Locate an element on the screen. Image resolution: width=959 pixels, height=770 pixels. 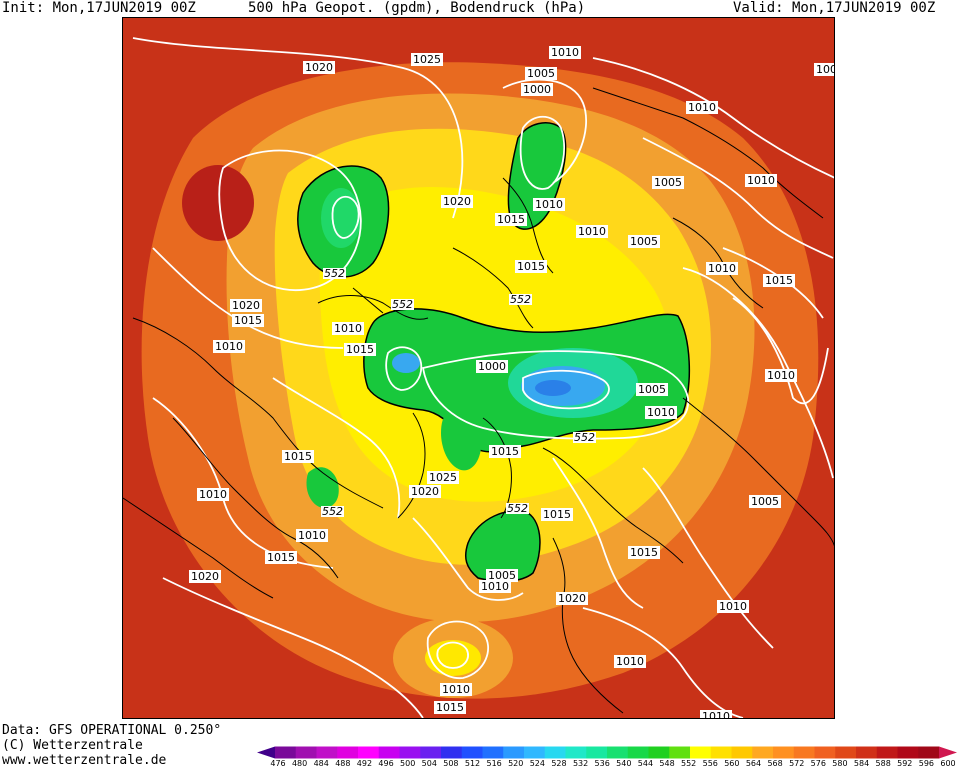
colorbar-tick-label: 564 is located at coordinates (753, 763).